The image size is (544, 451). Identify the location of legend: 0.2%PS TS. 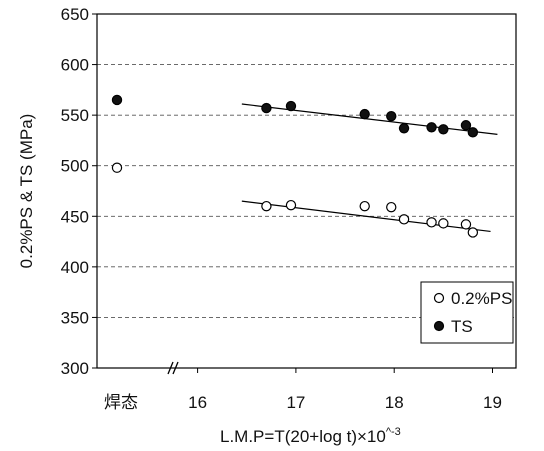
(467, 312).